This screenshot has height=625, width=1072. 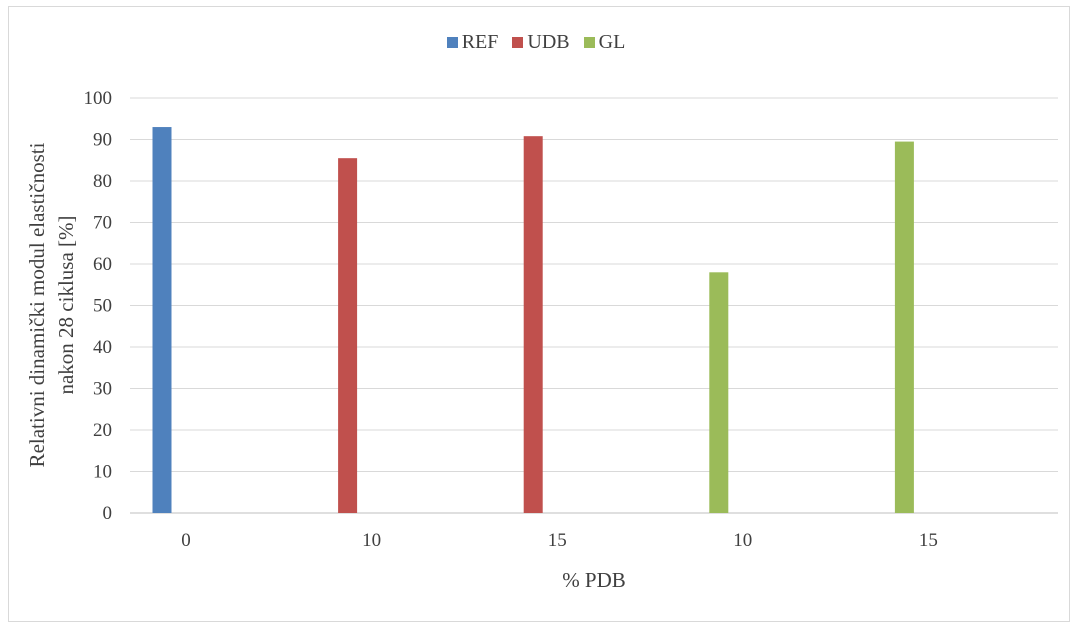 I want to click on x-tick-label-1: 10, so click(x=371, y=540).